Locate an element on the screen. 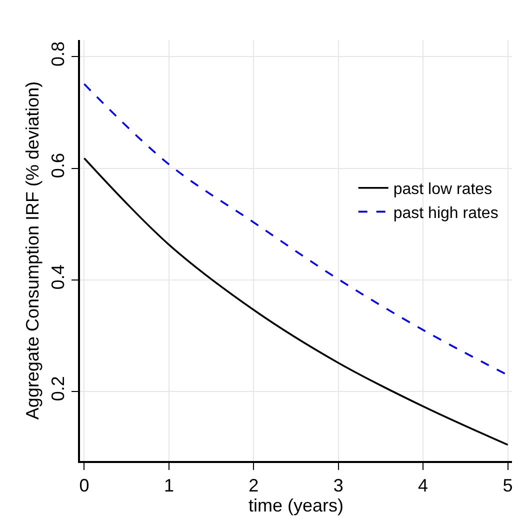  y-tick-label: 0.6 is located at coordinates (58, 165).